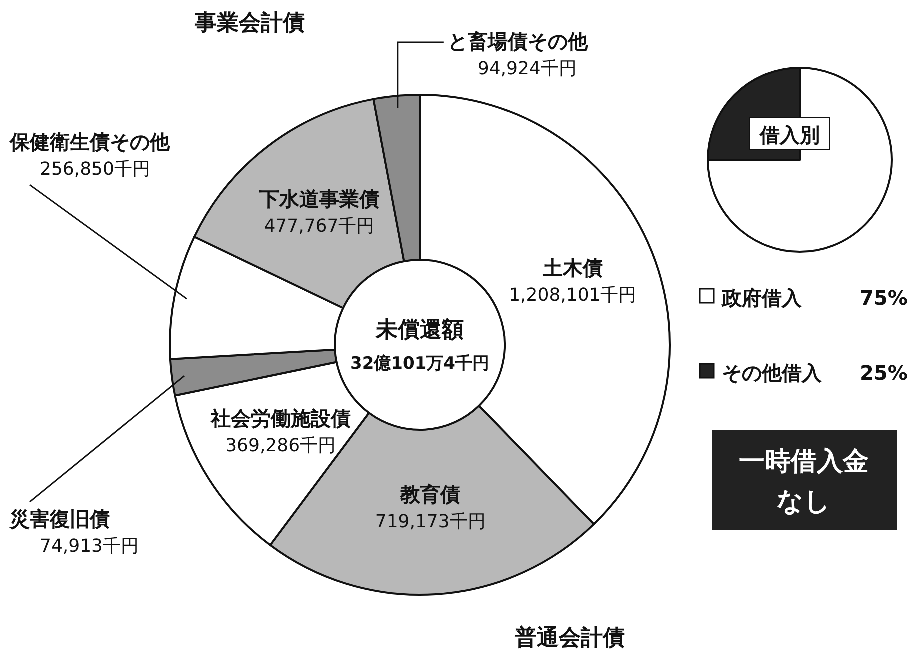 This screenshot has width=924, height=658. Describe the element at coordinates (249, 23) in the screenshot. I see `text: 事業会計債` at that location.